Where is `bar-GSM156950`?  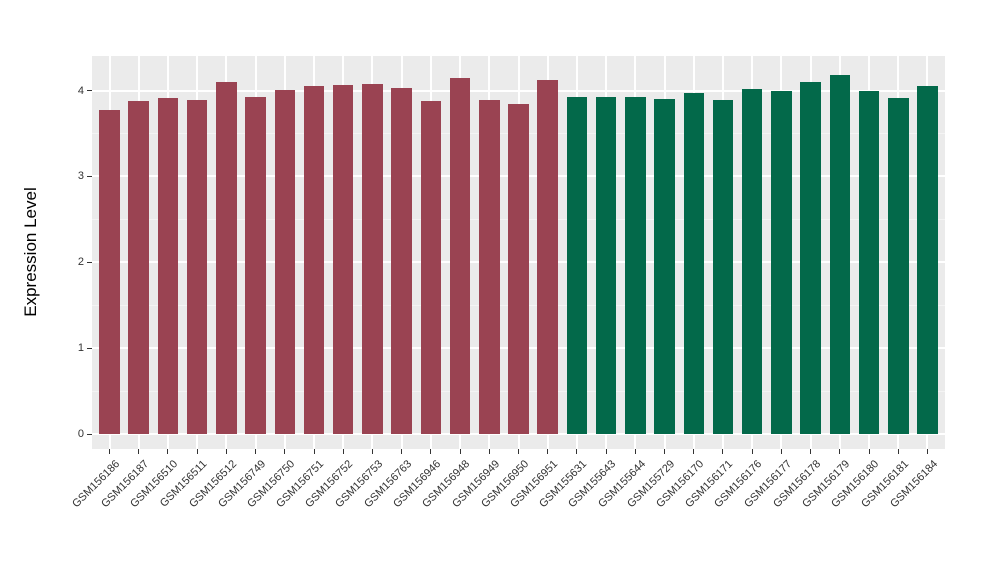
bar-GSM156950 is located at coordinates (518, 269).